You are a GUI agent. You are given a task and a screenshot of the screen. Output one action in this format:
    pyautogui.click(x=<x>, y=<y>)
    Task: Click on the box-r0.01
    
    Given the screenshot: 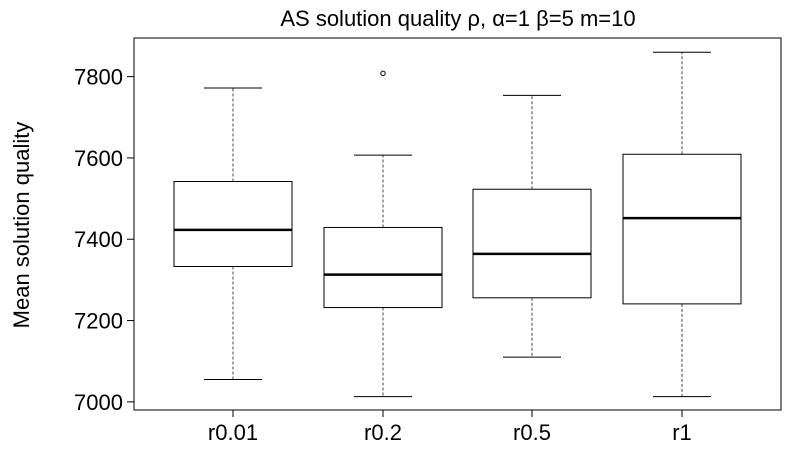 What is the action you would take?
    pyautogui.click(x=233, y=224)
    